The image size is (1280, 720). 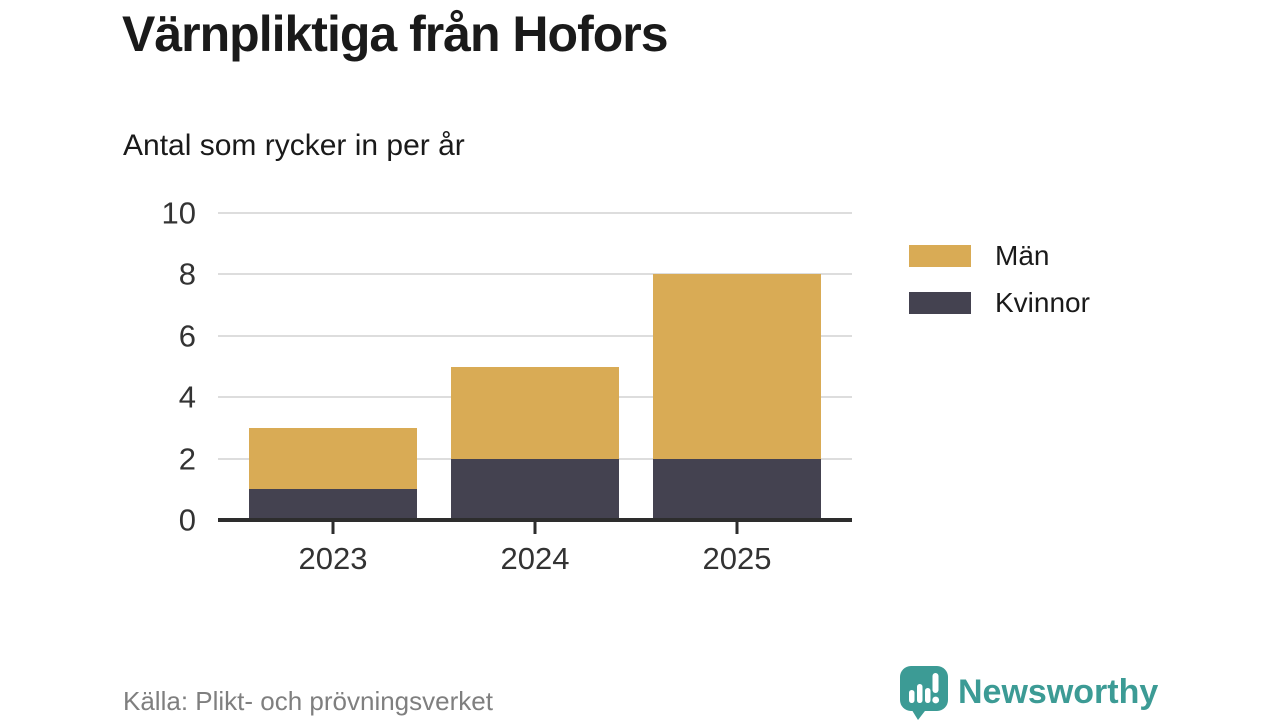 I want to click on newsworthy-bubble-icon, so click(x=924, y=693).